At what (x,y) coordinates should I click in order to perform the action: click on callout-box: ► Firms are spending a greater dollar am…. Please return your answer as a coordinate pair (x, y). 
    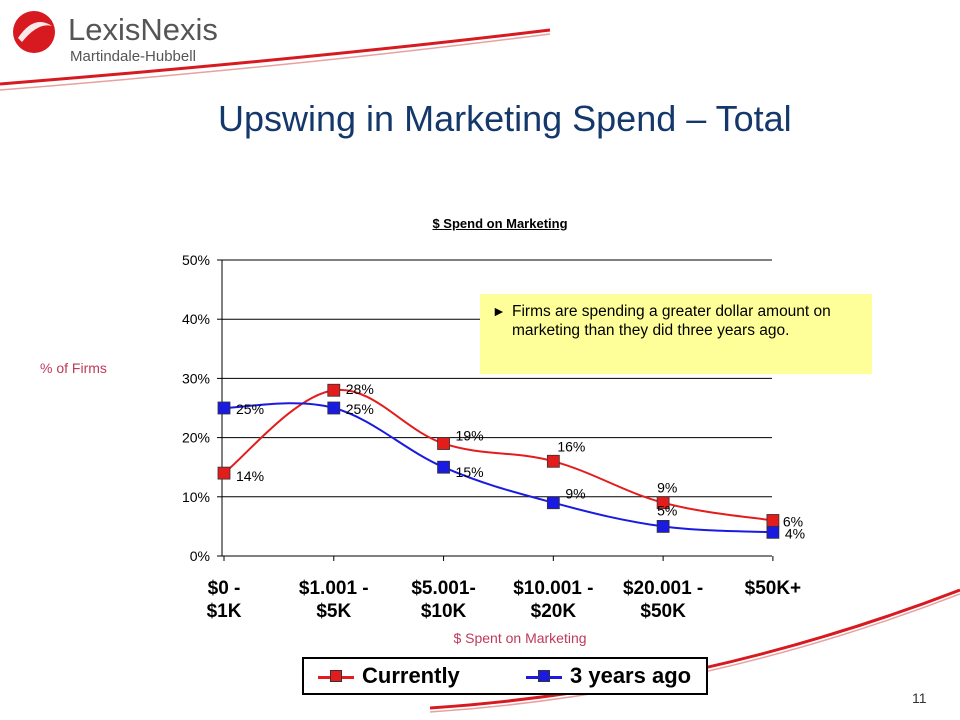
    Looking at the image, I should click on (676, 334).